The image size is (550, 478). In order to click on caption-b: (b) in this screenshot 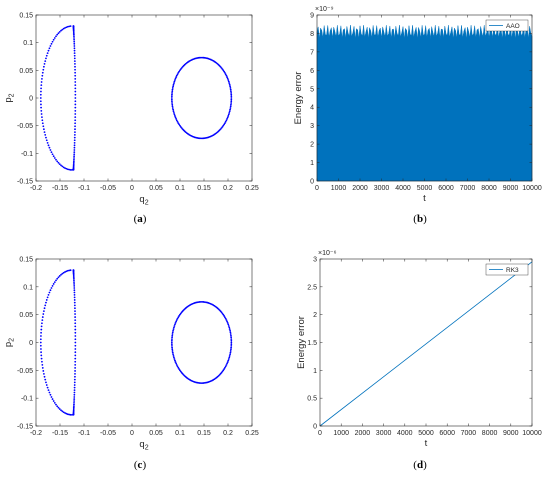, I will do `click(420, 219)`.